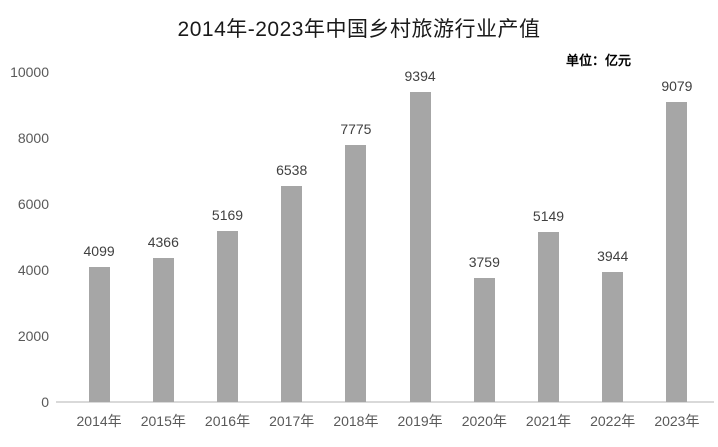  Describe the element at coordinates (484, 261) in the screenshot. I see `bar-value-label: 3759` at that location.